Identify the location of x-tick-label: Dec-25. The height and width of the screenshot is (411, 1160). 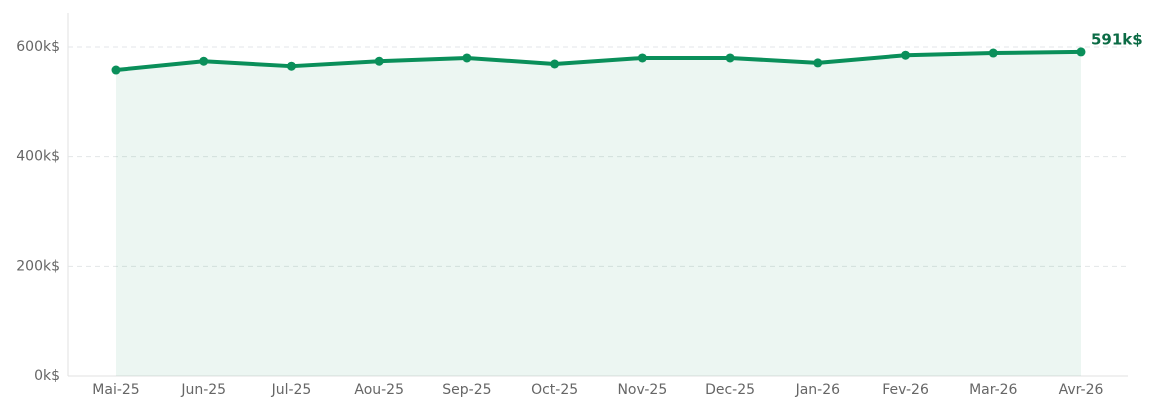
(730, 390).